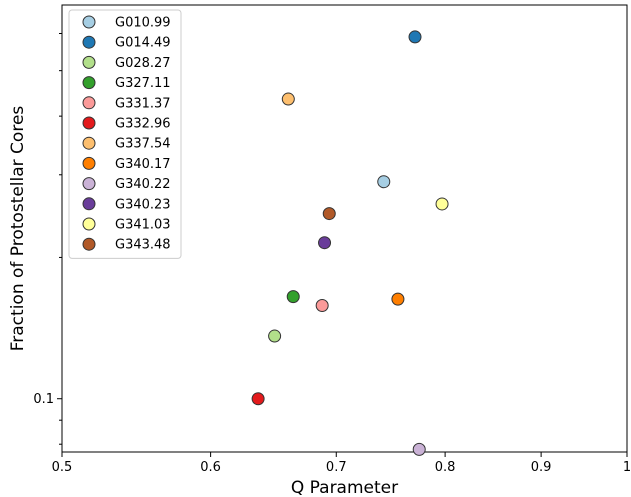 The width and height of the screenshot is (631, 497). Describe the element at coordinates (143, 204) in the screenshot. I see `legend-label: G340.23` at that location.